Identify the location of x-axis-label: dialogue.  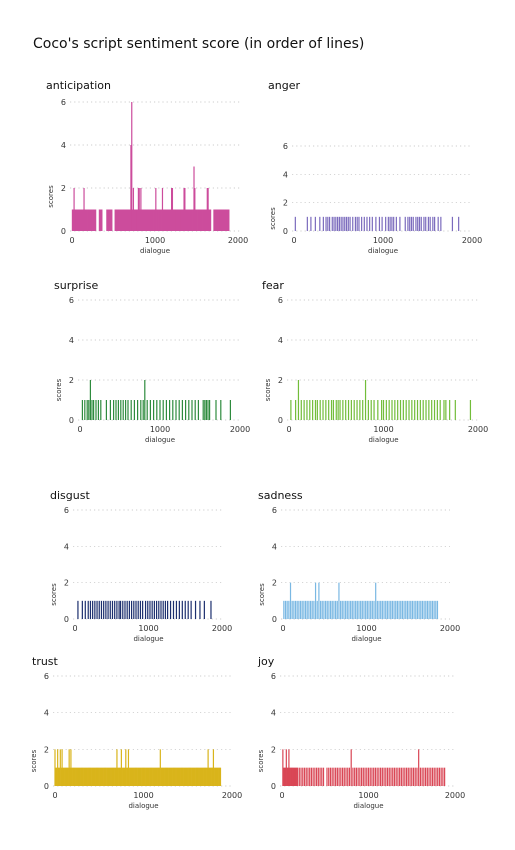
(366, 639).